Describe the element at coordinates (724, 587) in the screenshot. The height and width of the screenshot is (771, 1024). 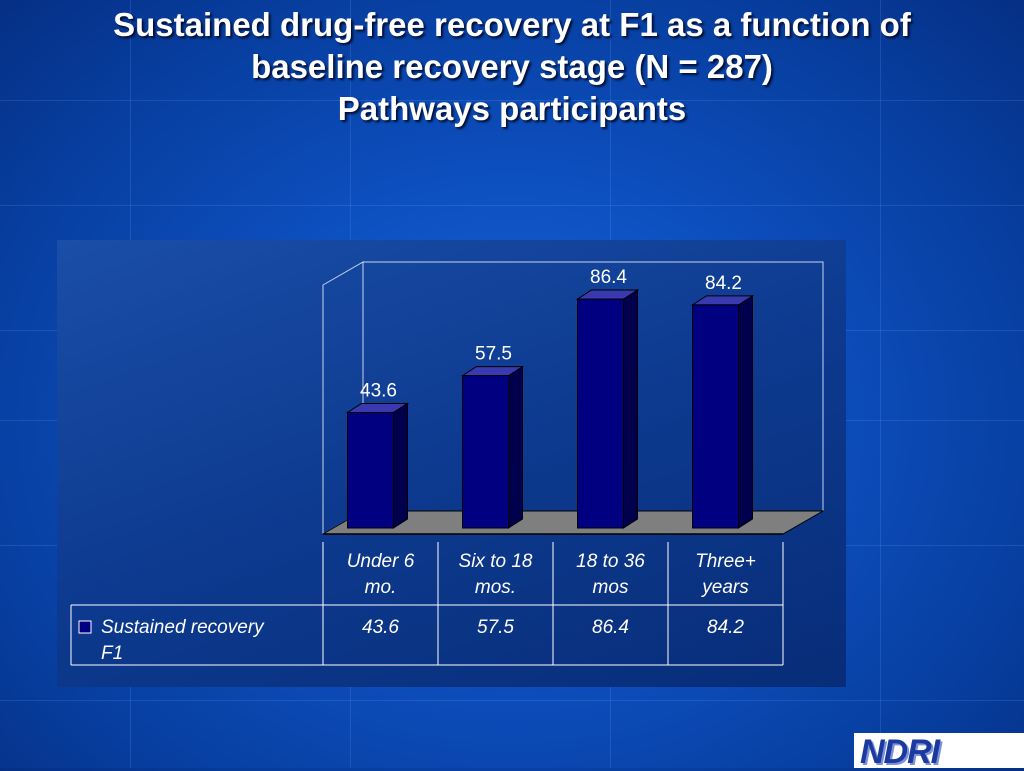
I see `category-label: years` at that location.